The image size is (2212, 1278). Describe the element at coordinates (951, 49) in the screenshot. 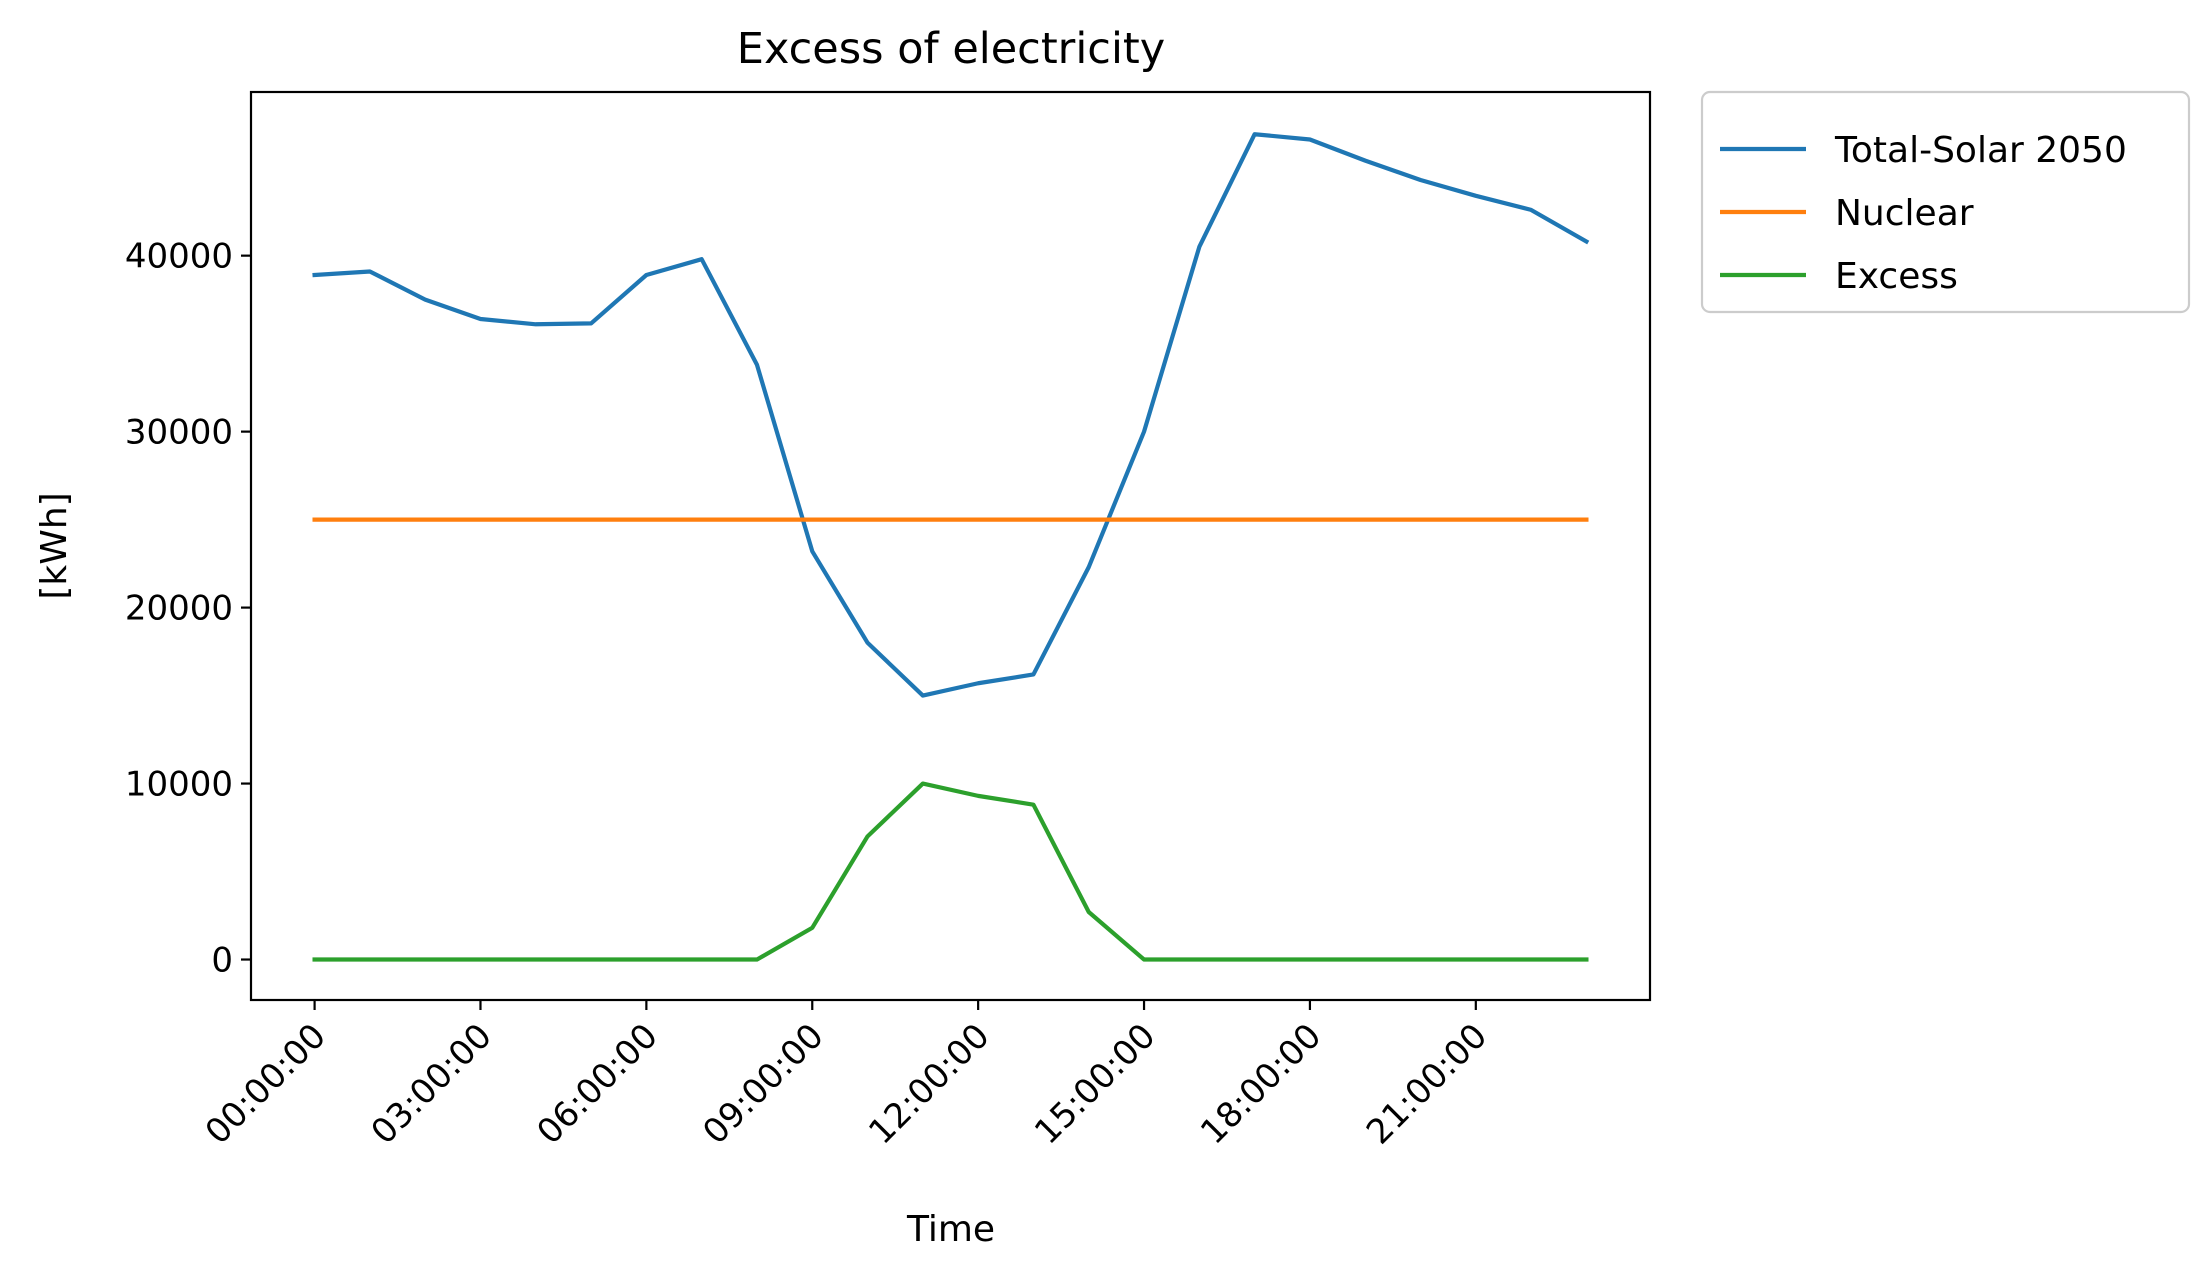

I see `chart-title: Excess of electricity` at that location.